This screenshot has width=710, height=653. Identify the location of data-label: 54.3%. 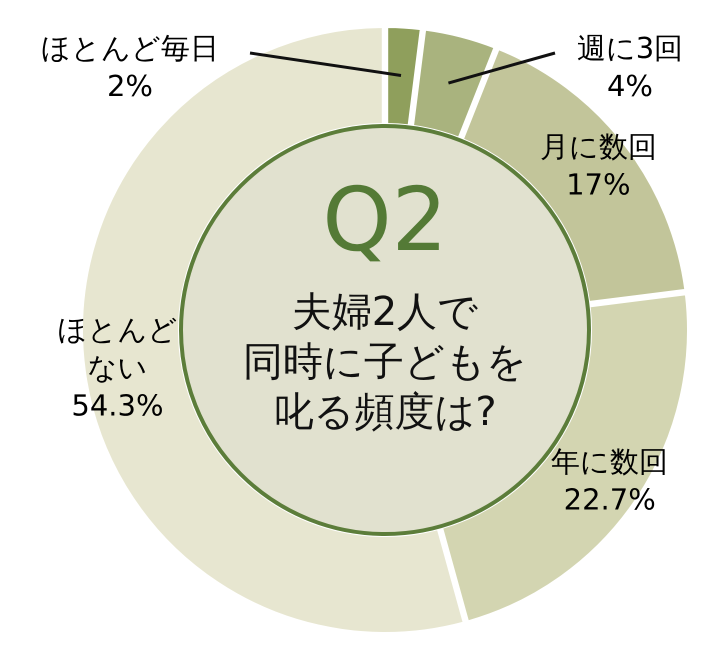
(117, 405).